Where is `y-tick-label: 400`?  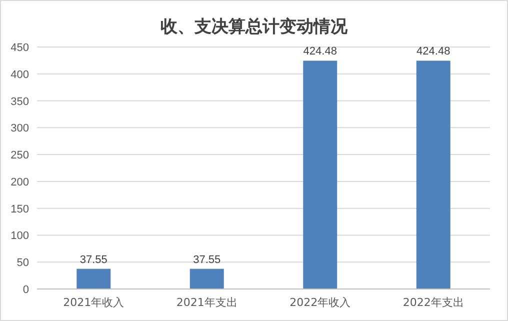
y-tick-label: 400 is located at coordinates (19, 74).